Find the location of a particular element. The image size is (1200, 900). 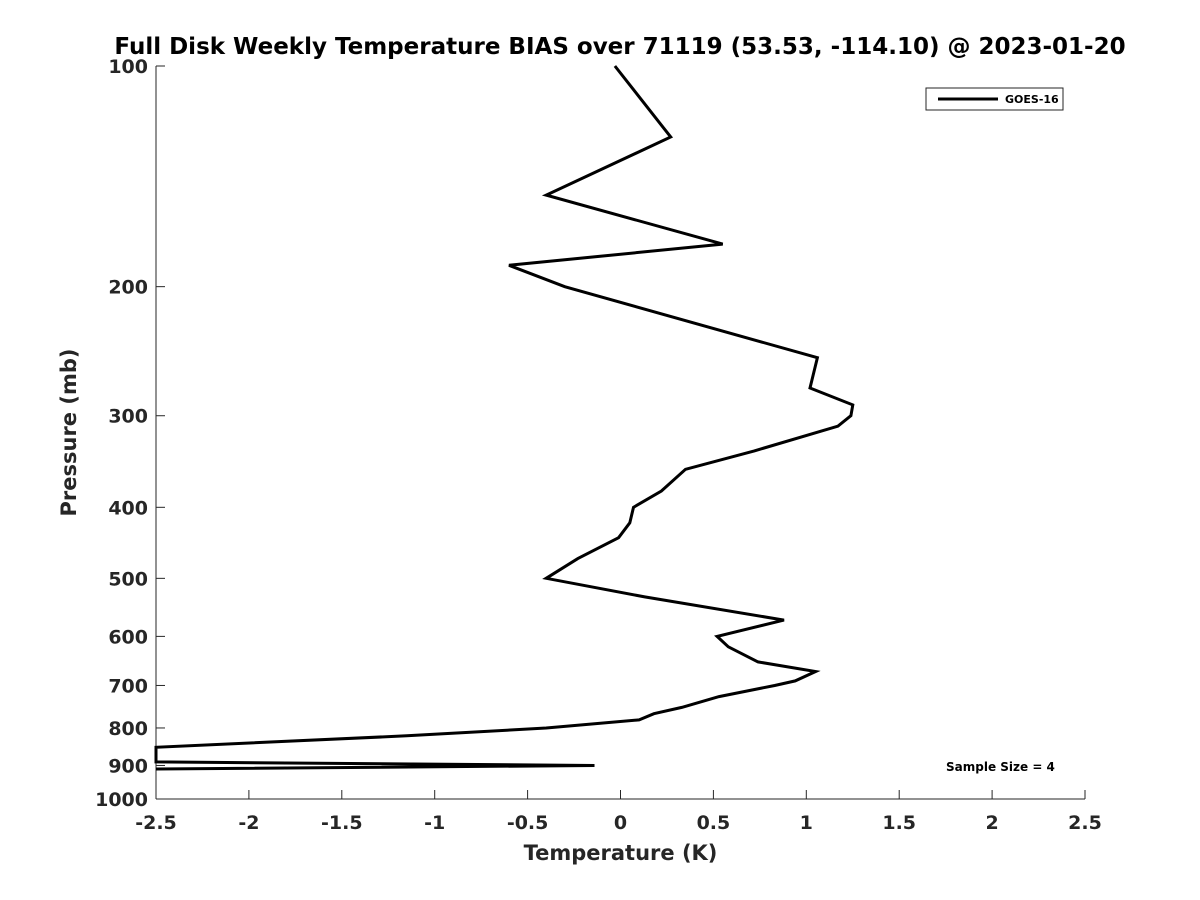

x-tick-label: 2.5 is located at coordinates (1085, 823).